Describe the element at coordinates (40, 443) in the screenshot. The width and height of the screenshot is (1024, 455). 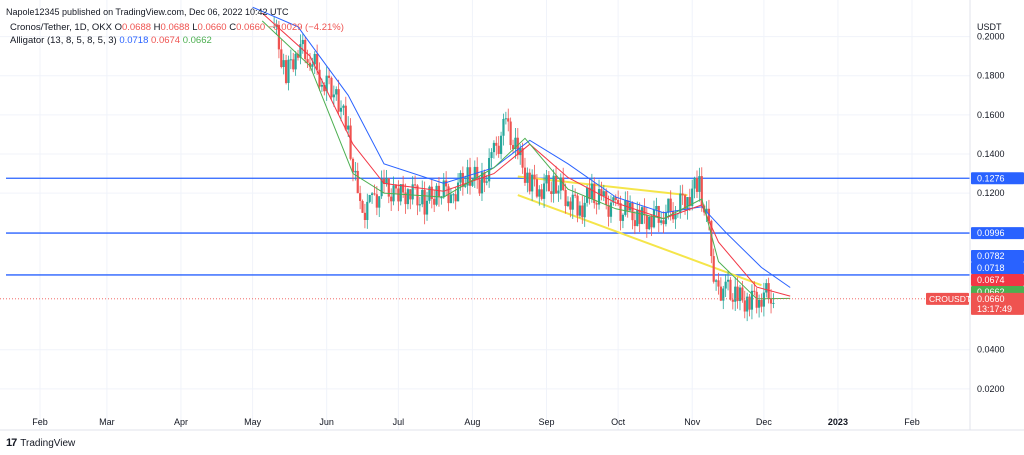
I see `footer-brand: 17 TradingView` at that location.